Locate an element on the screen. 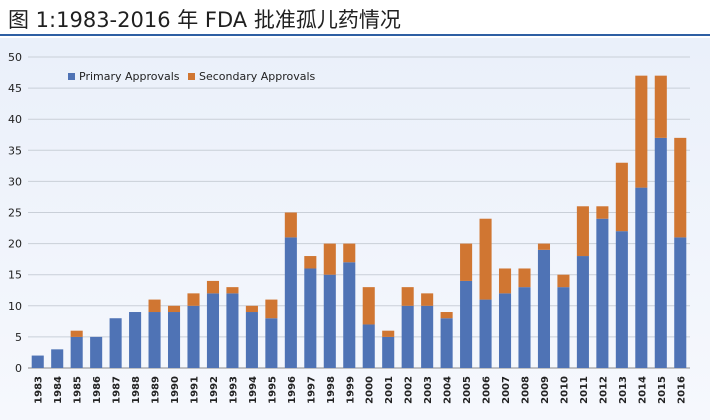 This screenshot has height=420, width=710. x-tick-label: 1997 is located at coordinates (311, 390).